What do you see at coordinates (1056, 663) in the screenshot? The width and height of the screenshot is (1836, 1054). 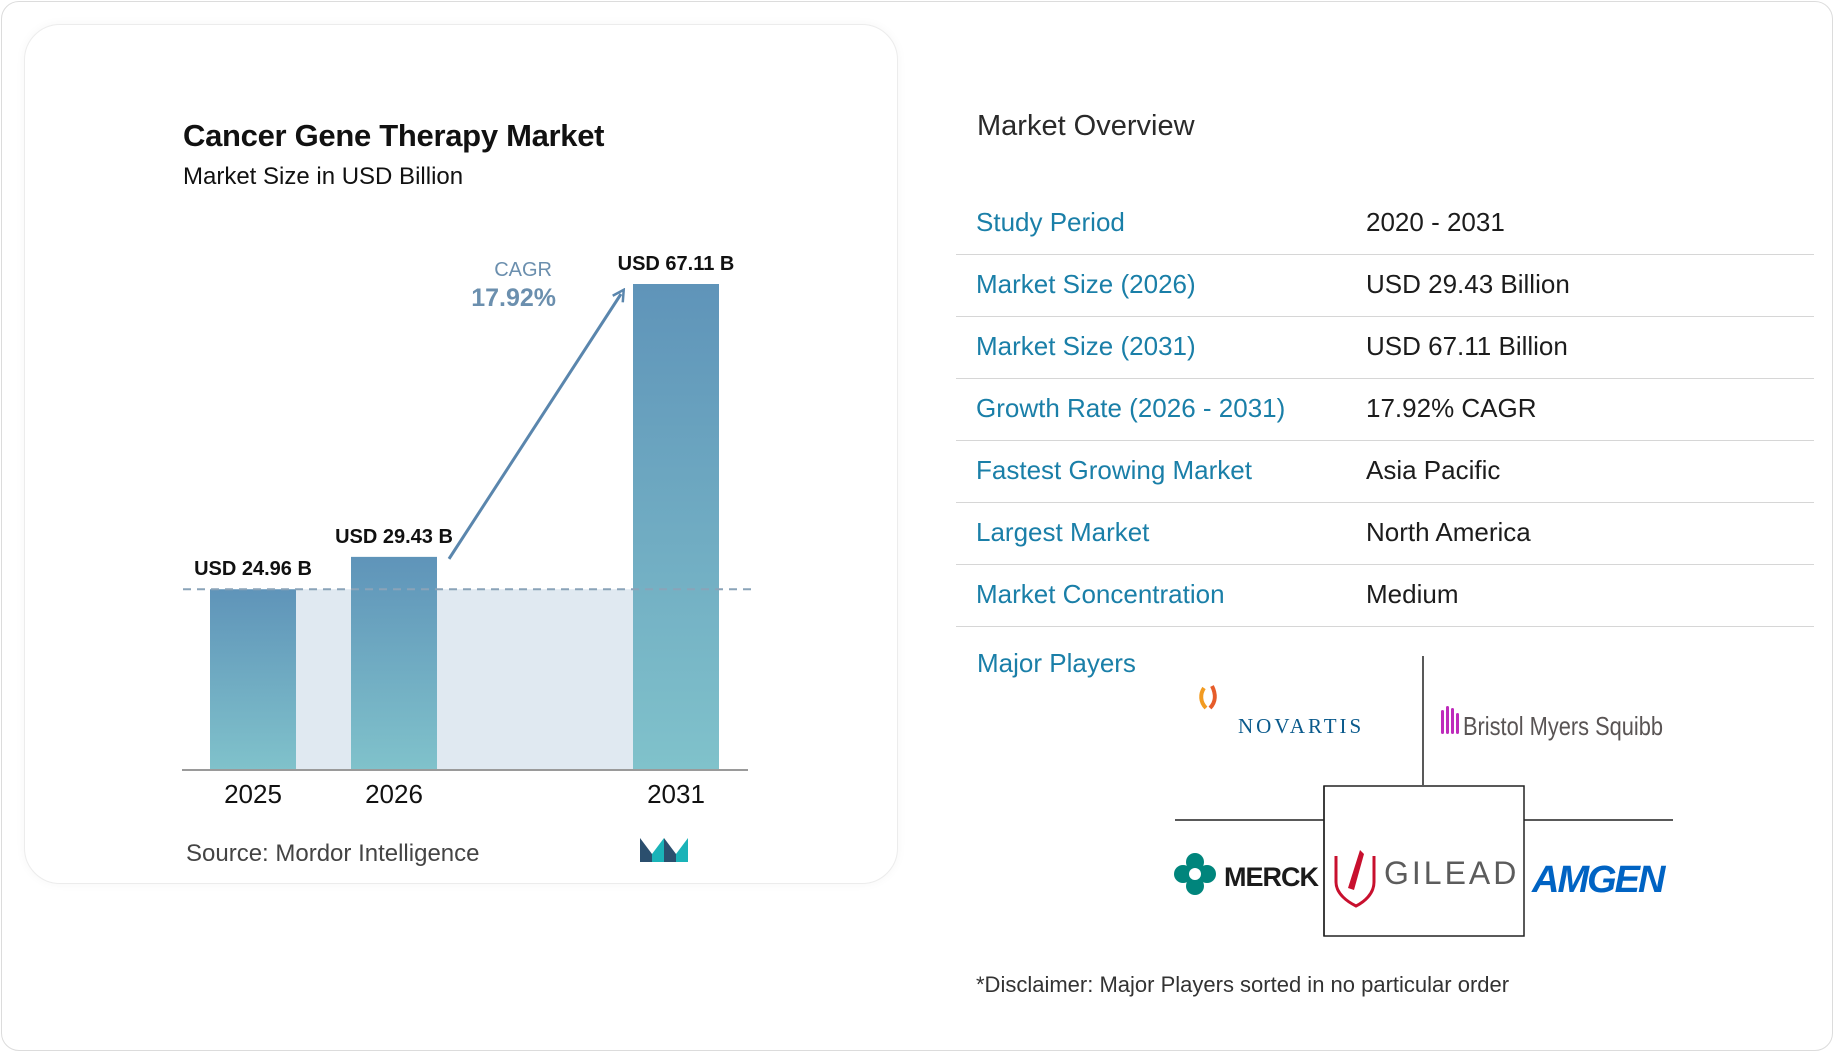 I see `major-players-label: Major Players` at bounding box center [1056, 663].